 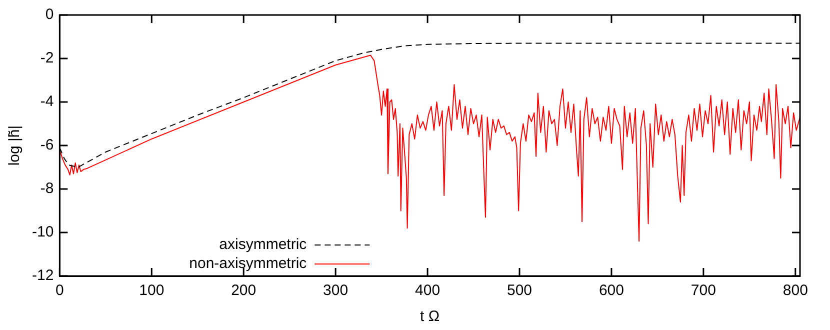 What do you see at coordinates (43, 275) in the screenshot?
I see `y-tick-label: -12` at bounding box center [43, 275].